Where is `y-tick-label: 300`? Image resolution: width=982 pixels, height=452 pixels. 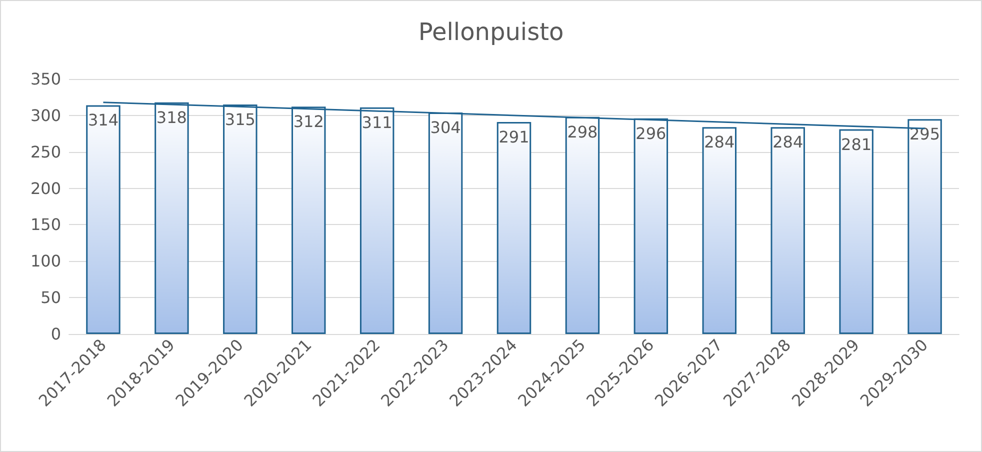 y-tick-label: 300 is located at coordinates (45, 115).